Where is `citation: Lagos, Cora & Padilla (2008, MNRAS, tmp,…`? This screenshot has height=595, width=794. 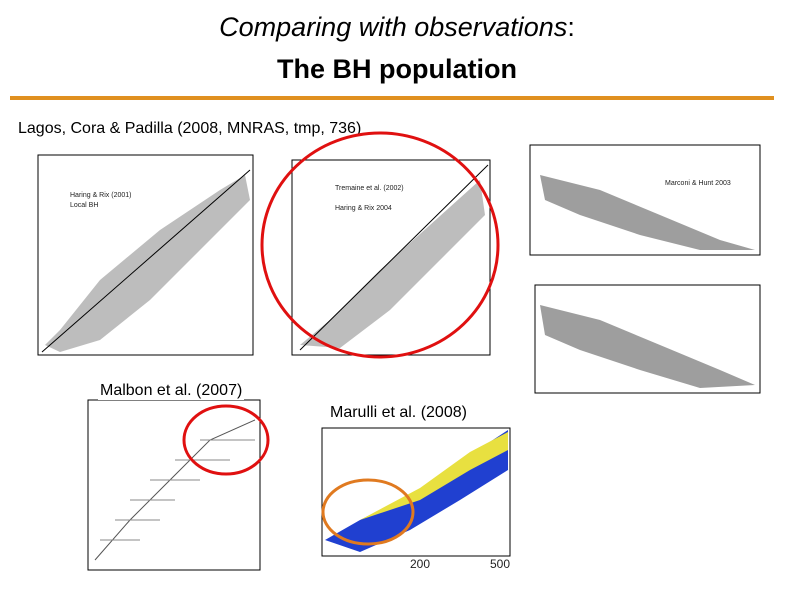 citation: Lagos, Cora & Padilla (2008, MNRAS, tmp,… is located at coordinates (190, 128).